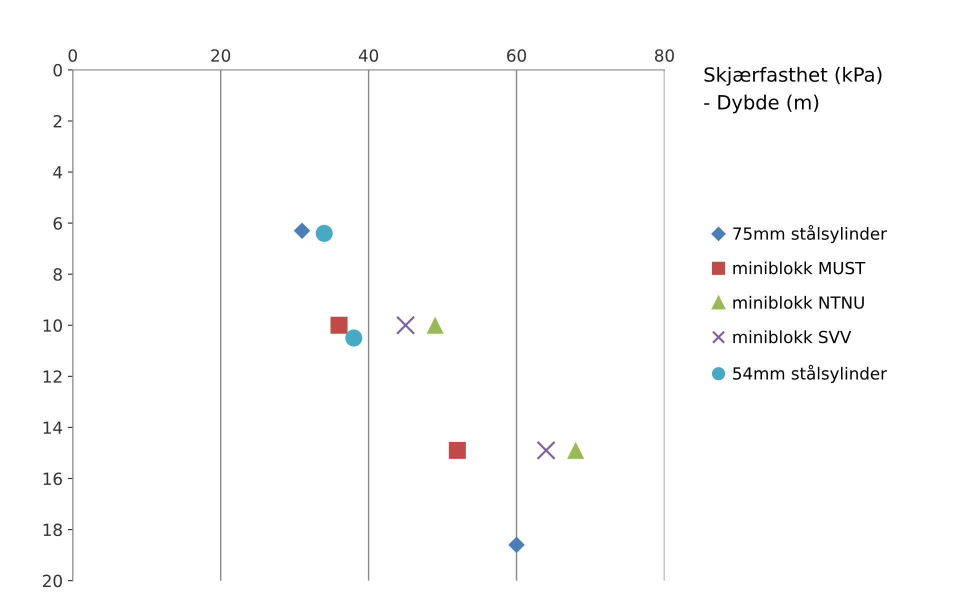  I want to click on legend-label: 75mm stålsylinder, so click(810, 234).